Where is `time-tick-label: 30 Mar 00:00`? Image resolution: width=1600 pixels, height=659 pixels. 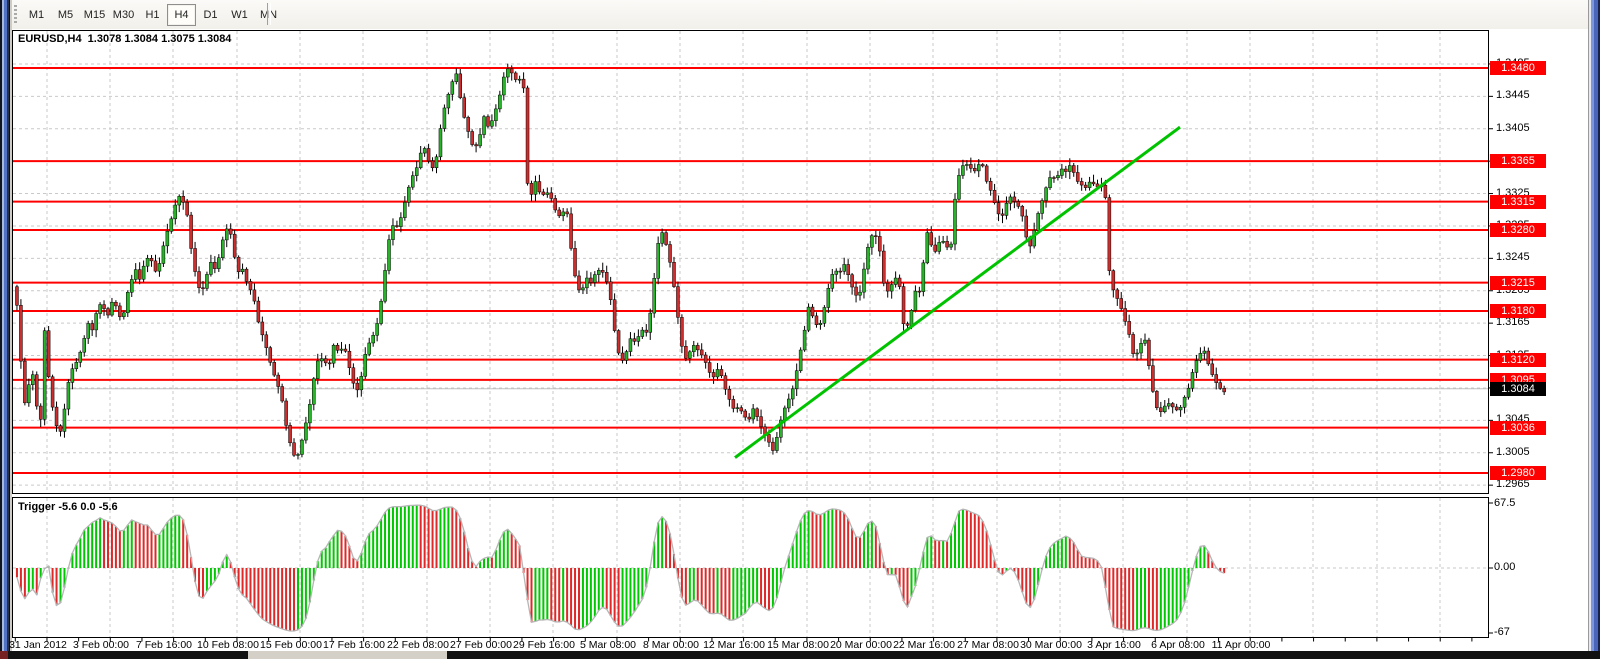 time-tick-label: 30 Mar 00:00 is located at coordinates (1051, 645).